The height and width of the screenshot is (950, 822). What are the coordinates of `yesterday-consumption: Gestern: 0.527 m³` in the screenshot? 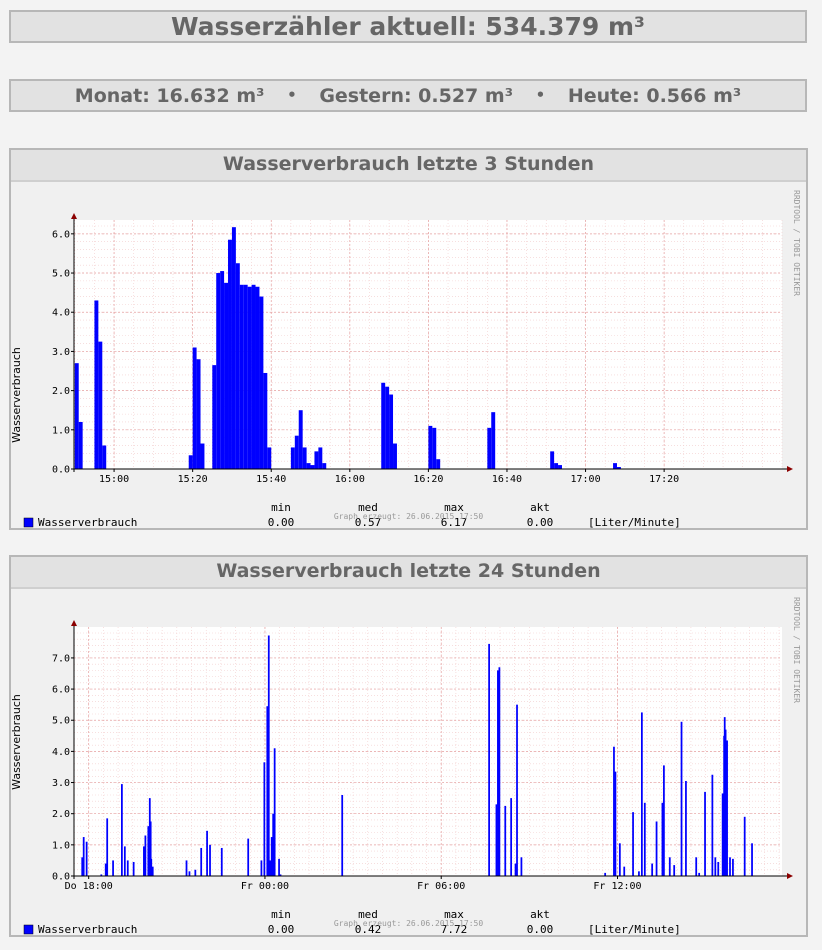 It's located at (416, 96).